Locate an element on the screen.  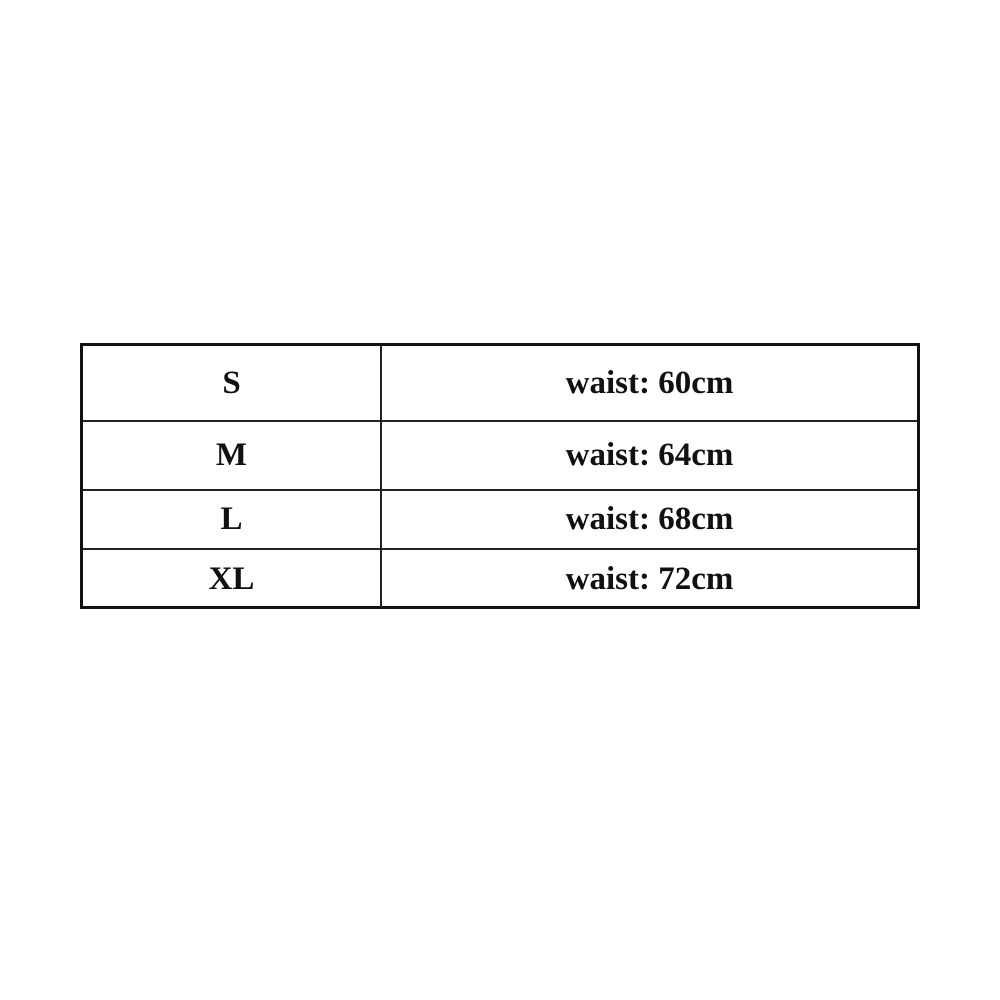
table-row: S waist: 60cm is located at coordinates (500, 383).